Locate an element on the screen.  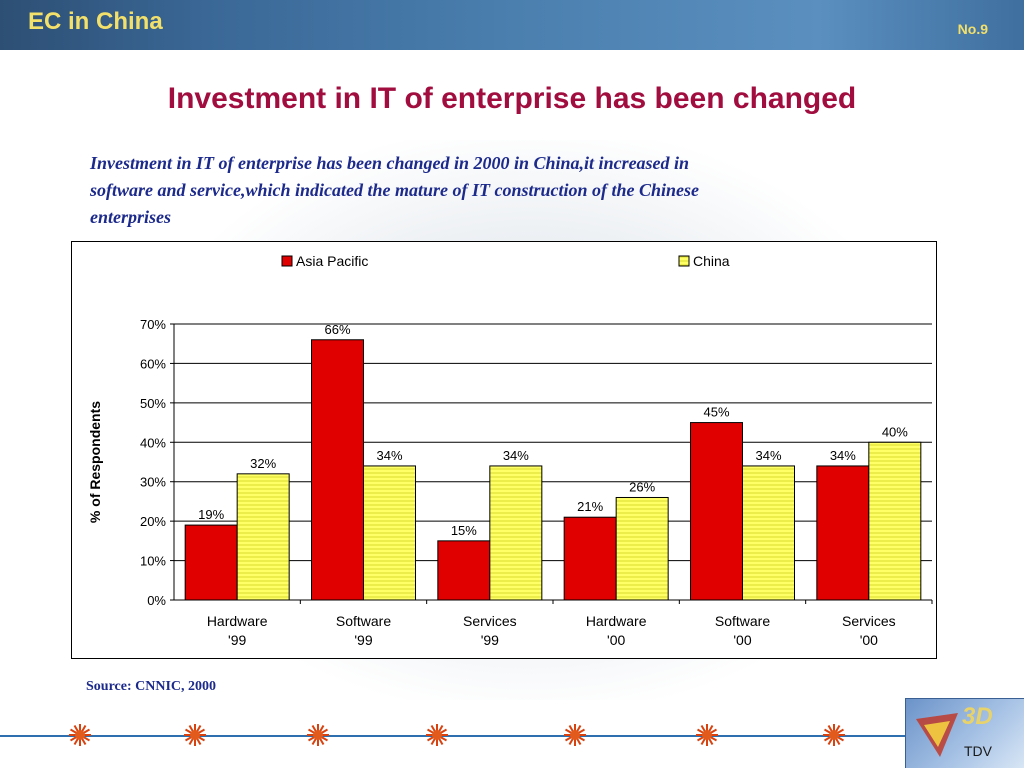
legend-swatch-asia-pacific is located at coordinates (287, 261).